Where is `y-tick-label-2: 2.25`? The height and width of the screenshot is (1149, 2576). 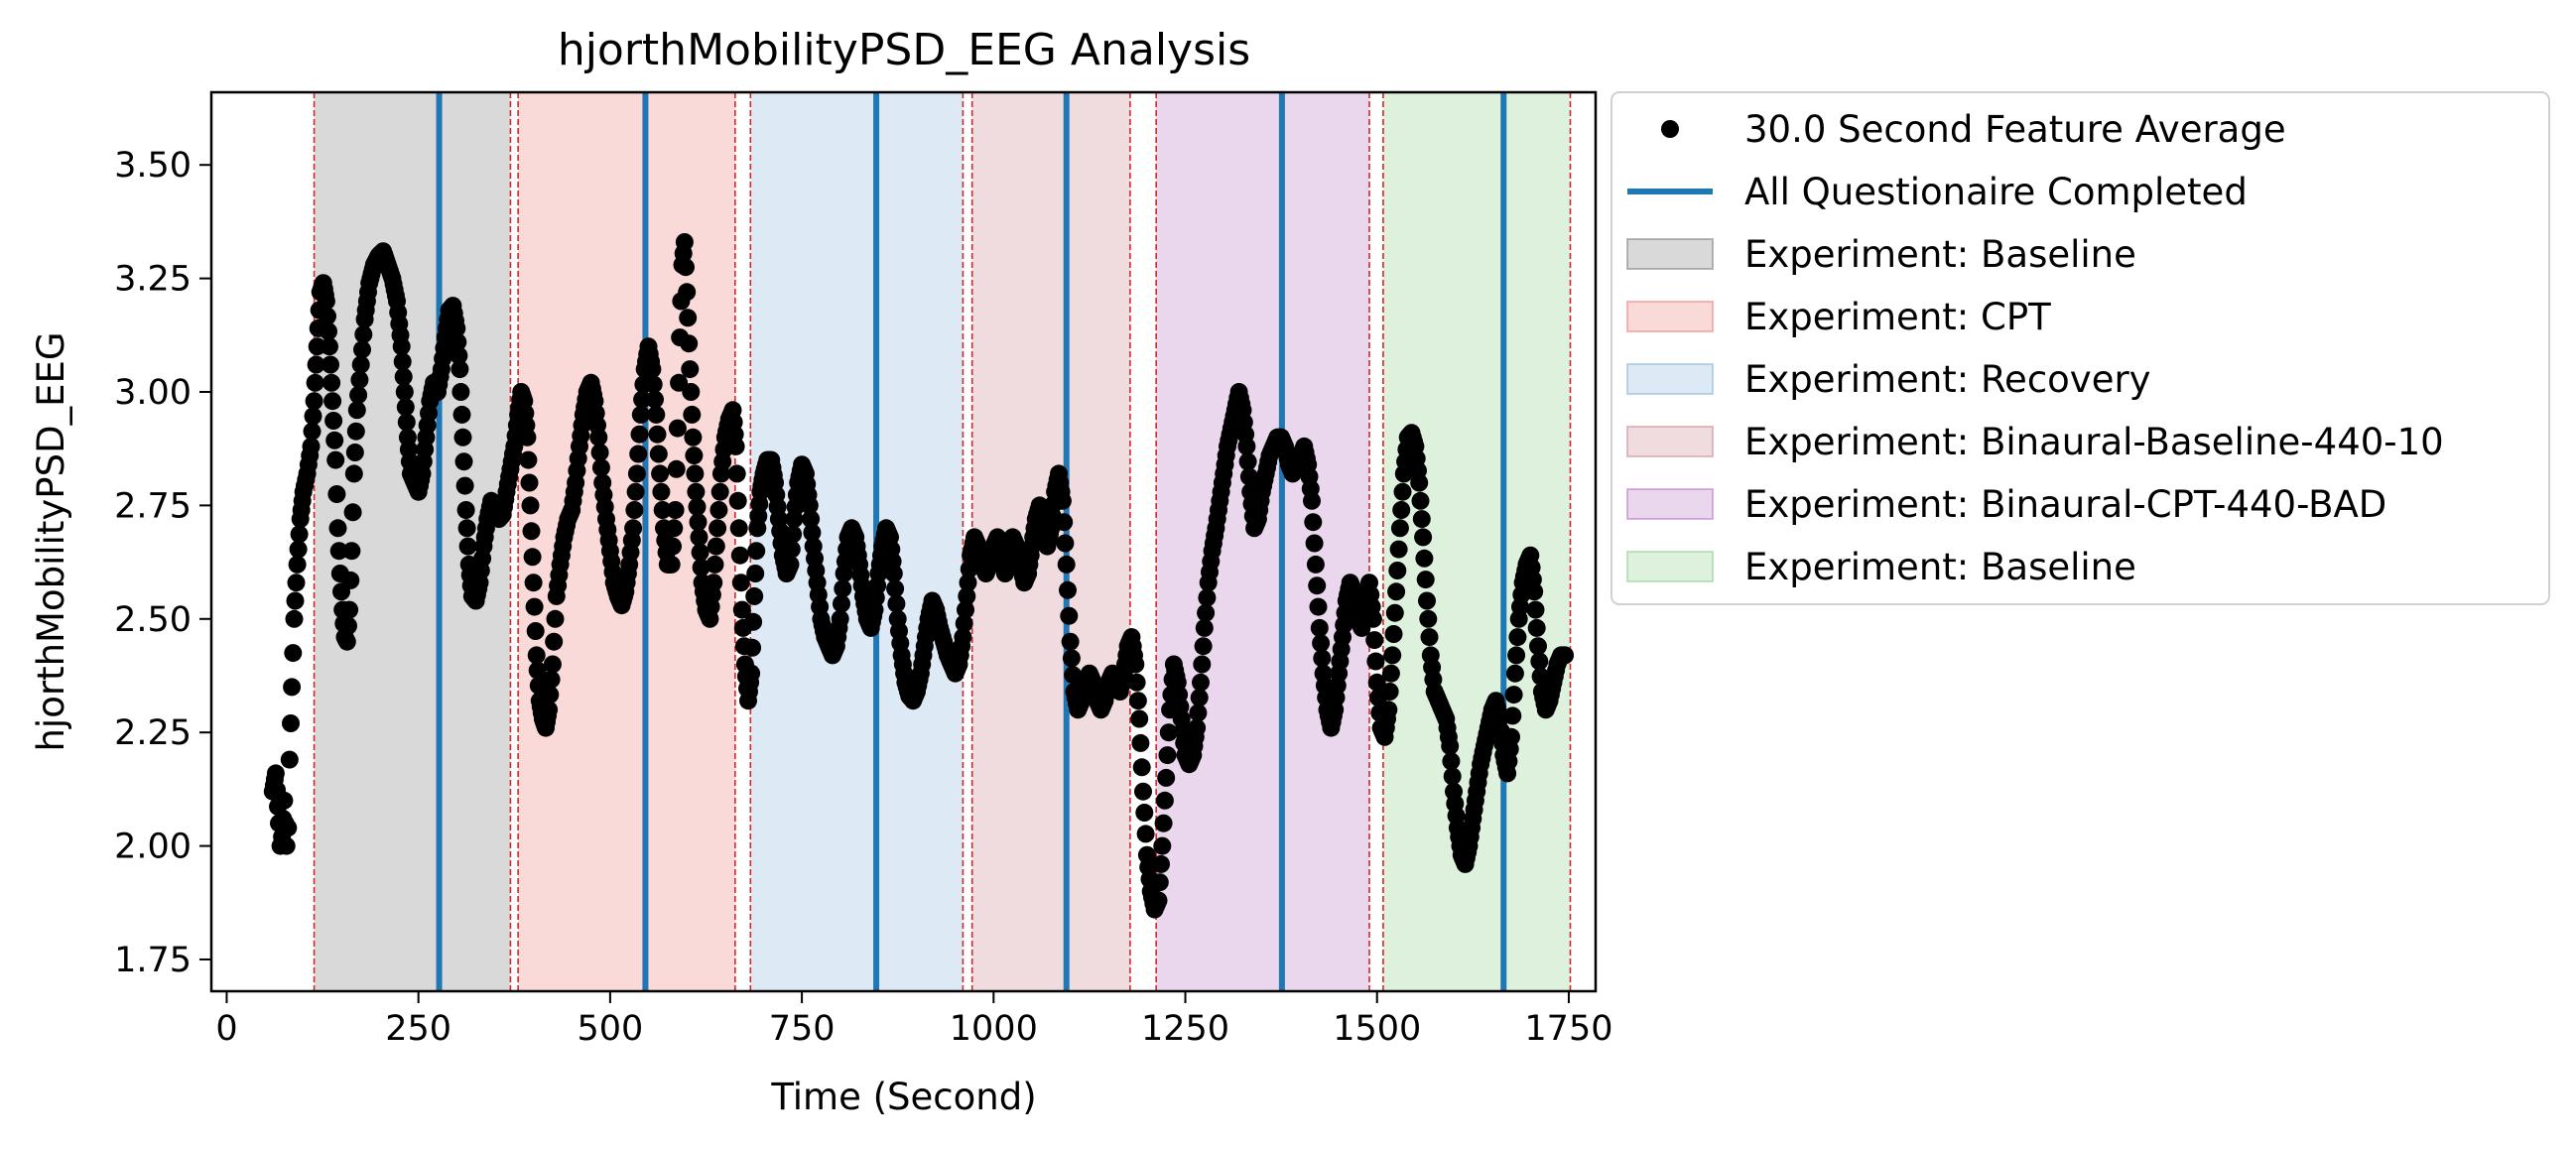
y-tick-label-2: 2.25 is located at coordinates (153, 733).